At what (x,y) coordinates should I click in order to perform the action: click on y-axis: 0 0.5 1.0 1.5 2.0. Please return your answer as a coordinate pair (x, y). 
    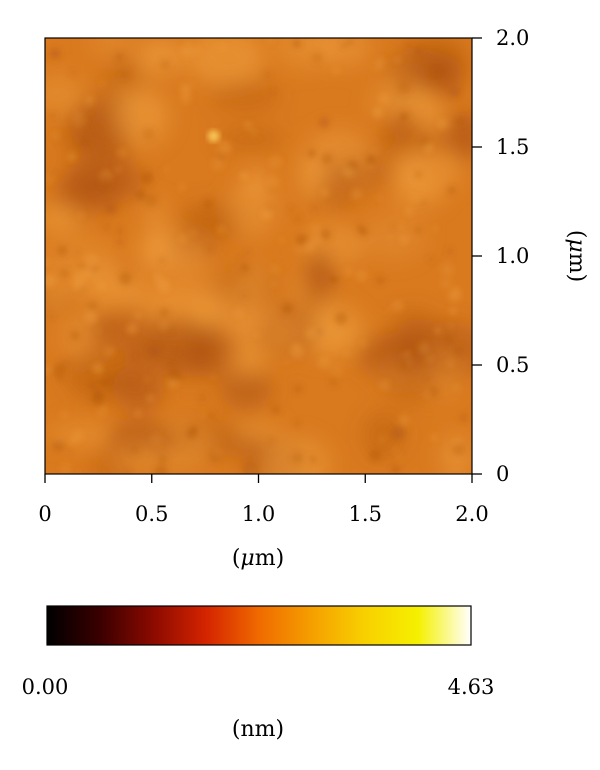
    Looking at the image, I should click on (500, 256).